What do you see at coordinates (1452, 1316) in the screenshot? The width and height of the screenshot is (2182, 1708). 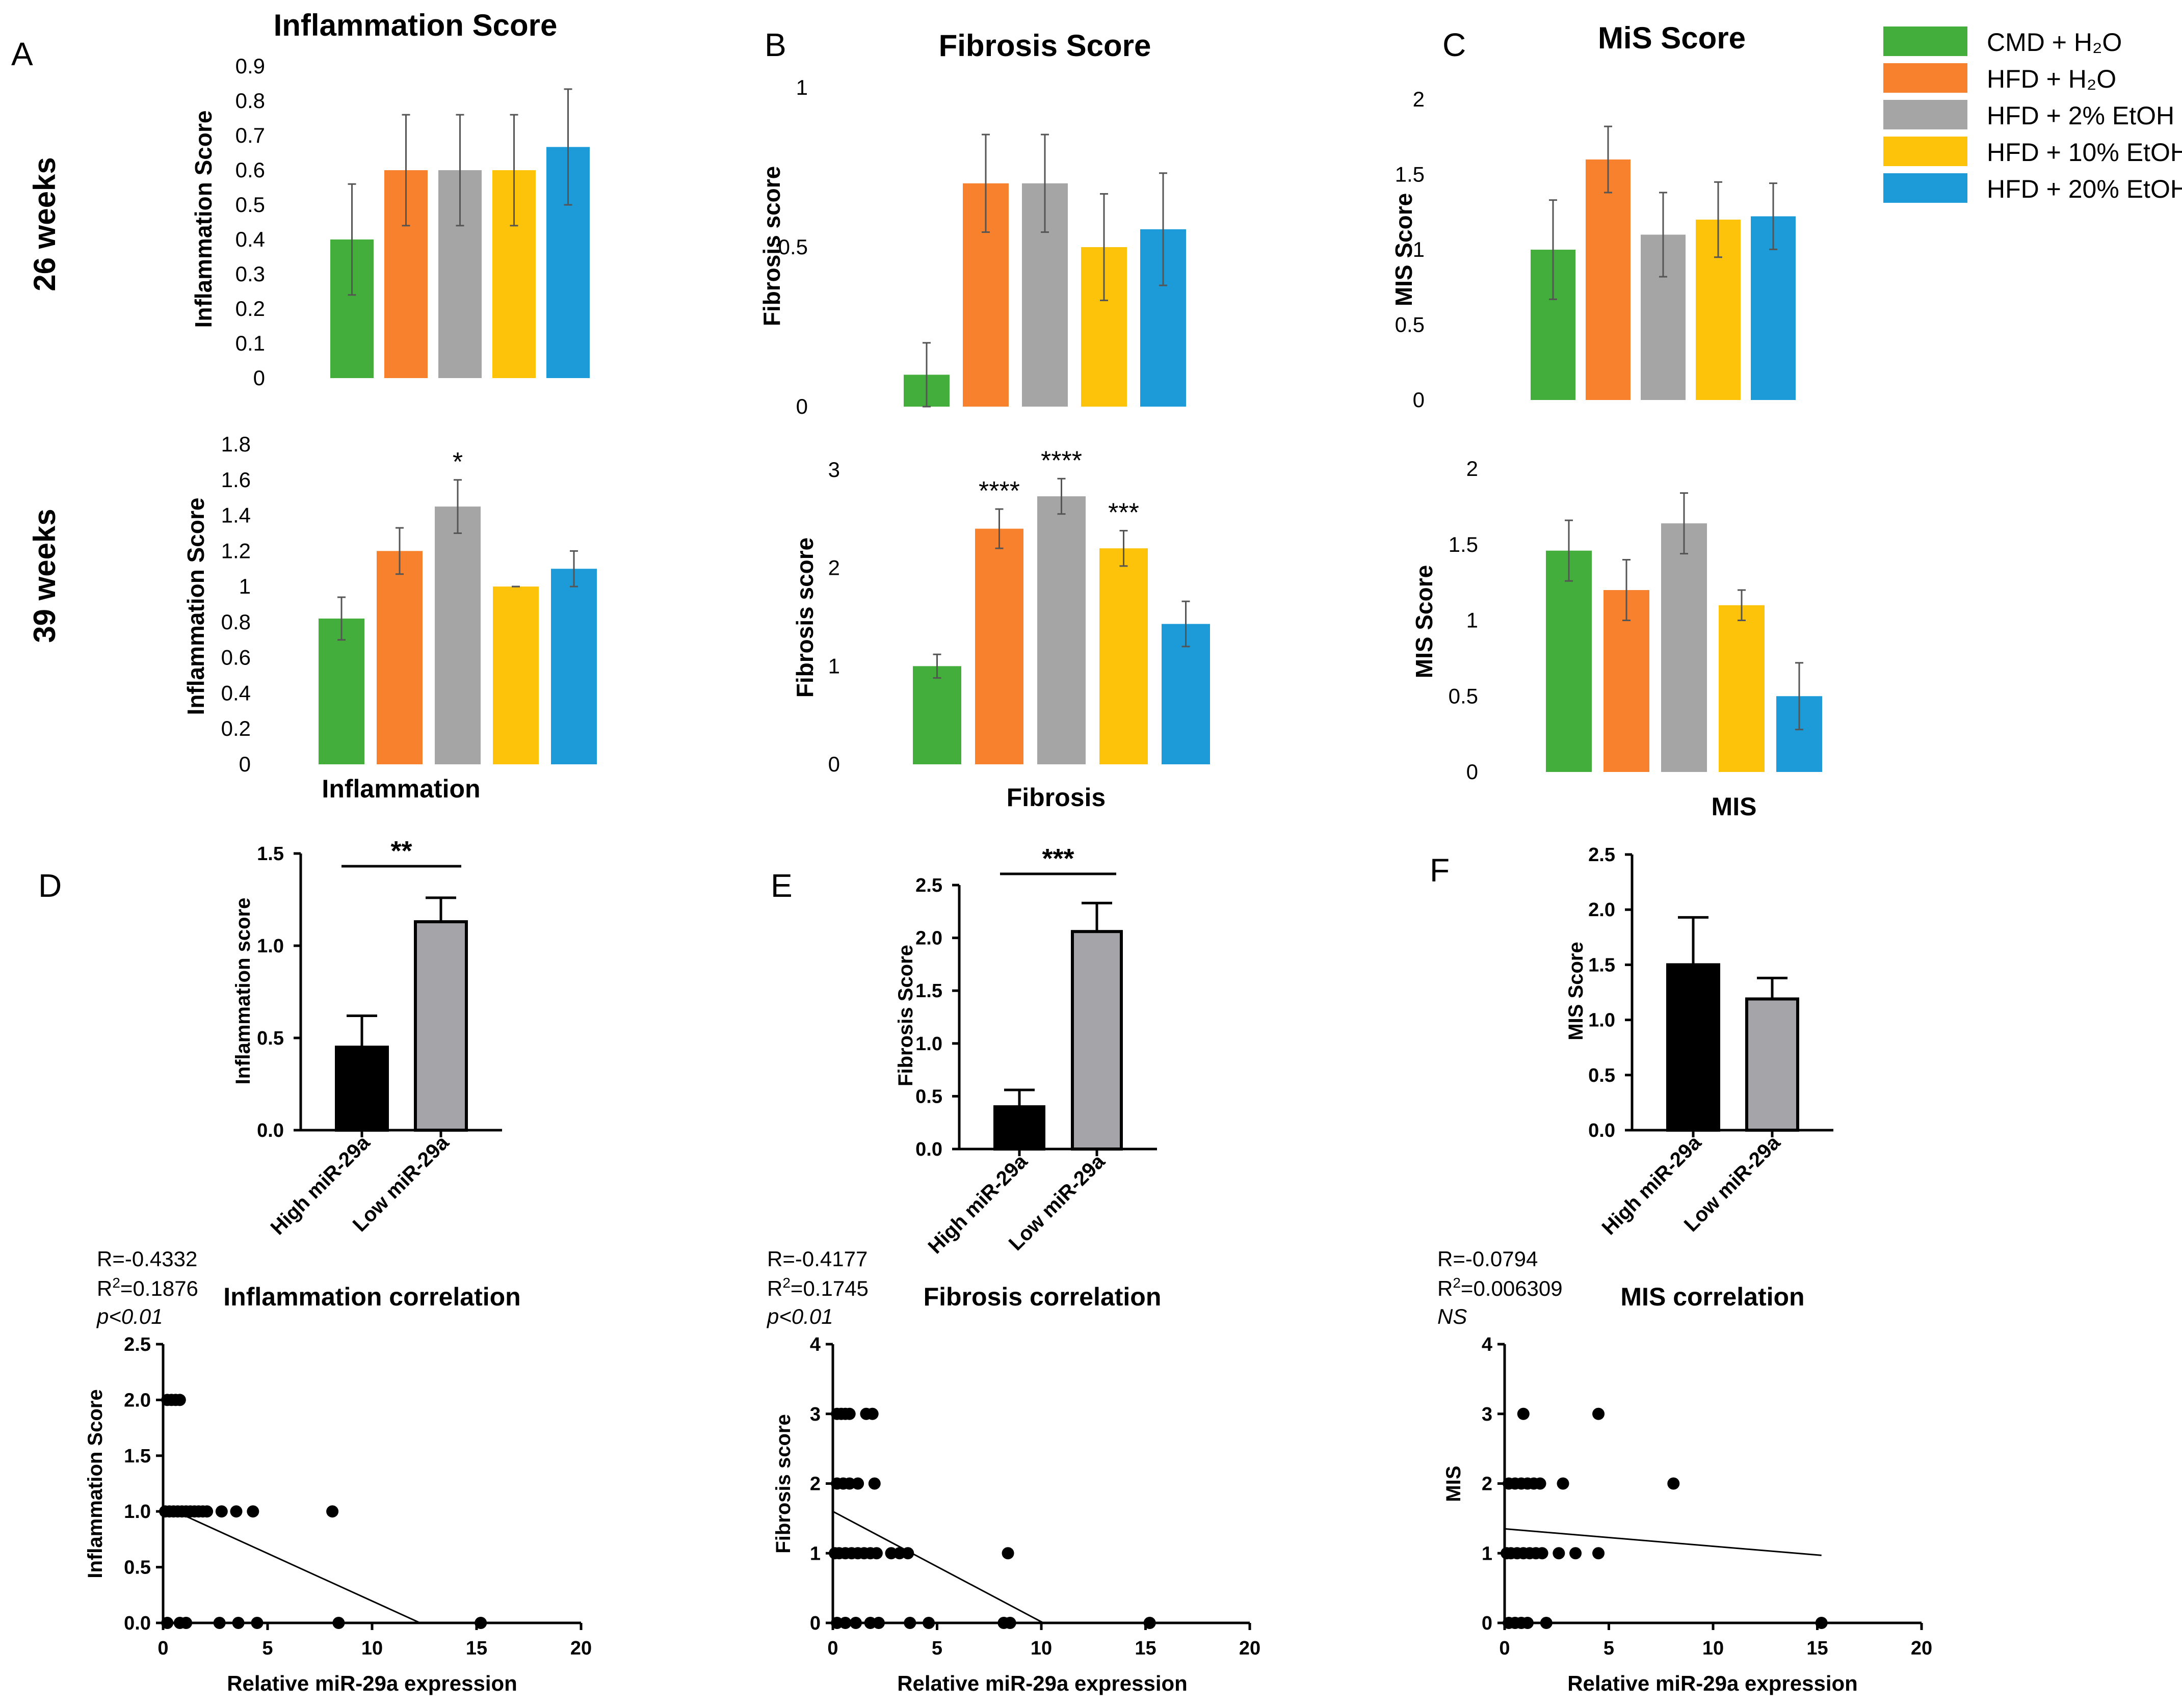 I see `stat-p: NS` at bounding box center [1452, 1316].